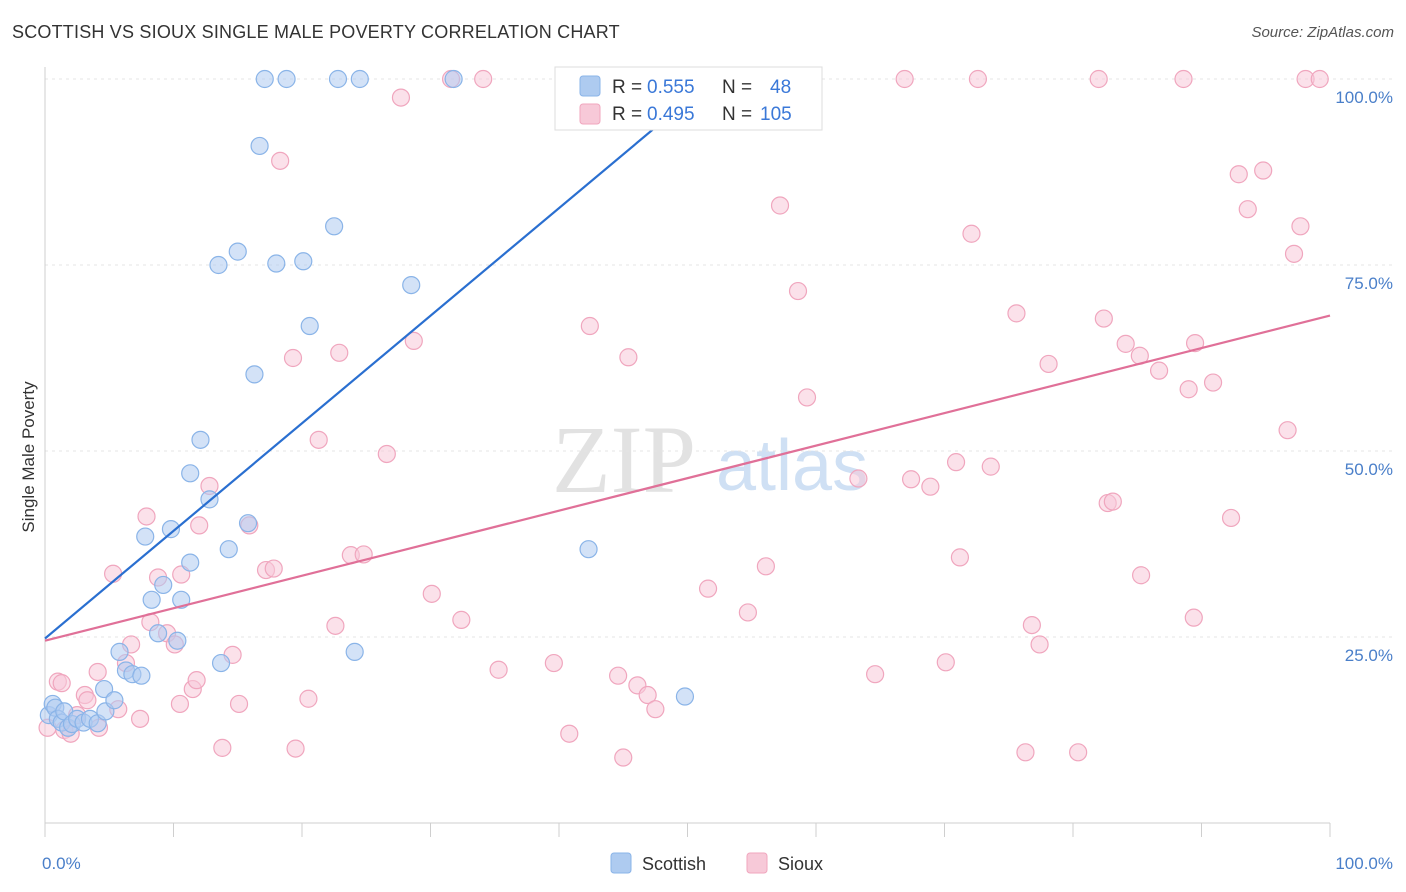  I want to click on y-tick-label-100: 100.0%, so click(1364, 97).